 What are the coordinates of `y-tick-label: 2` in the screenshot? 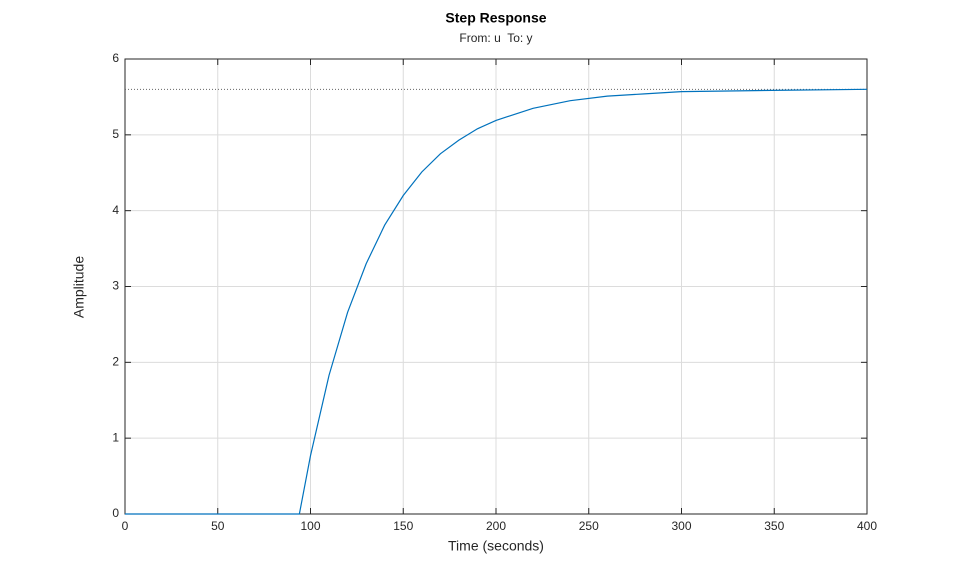 It's located at (115, 362).